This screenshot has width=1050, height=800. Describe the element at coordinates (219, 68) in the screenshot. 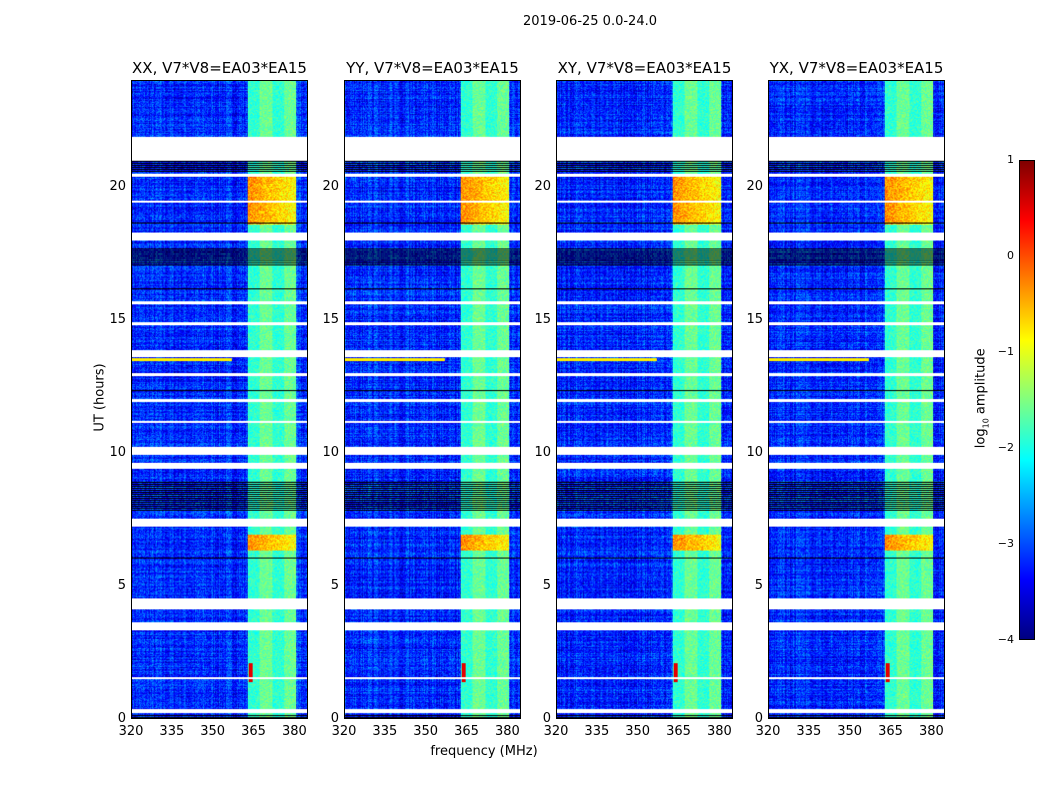

I see `panel-title: XX, V7*V8=EA03*EA15` at that location.